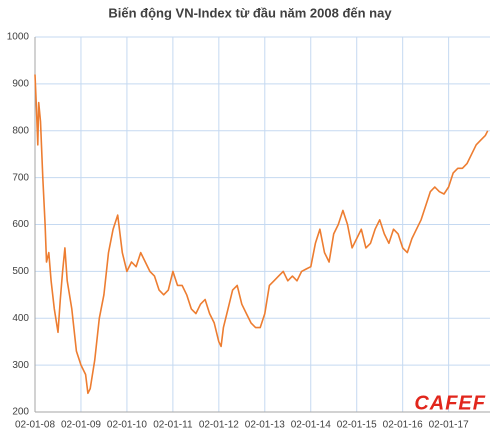  I want to click on y-tick-label: 700, so click(20, 177).